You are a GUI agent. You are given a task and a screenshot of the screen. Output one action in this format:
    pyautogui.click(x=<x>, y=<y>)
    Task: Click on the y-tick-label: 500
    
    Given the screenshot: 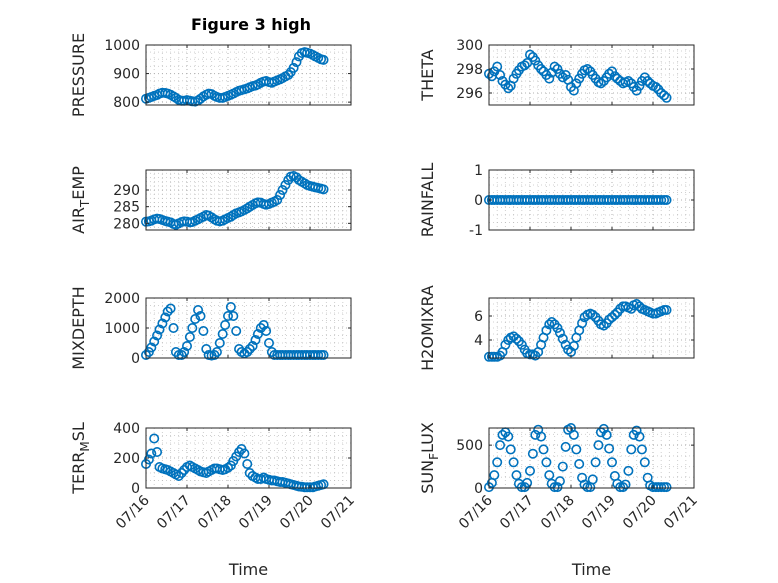 What is the action you would take?
    pyautogui.click(x=469, y=446)
    